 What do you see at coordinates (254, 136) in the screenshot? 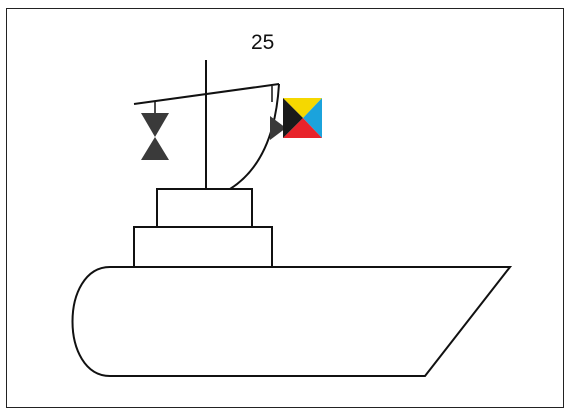
I see `gaff-curve` at bounding box center [254, 136].